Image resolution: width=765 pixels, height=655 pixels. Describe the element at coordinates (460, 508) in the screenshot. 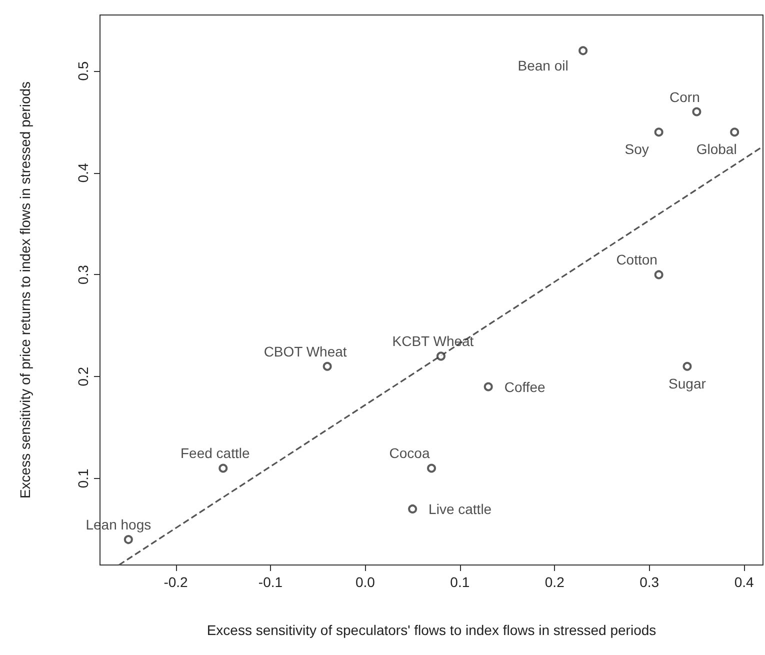

I see `annotation: Live cattle` at that location.